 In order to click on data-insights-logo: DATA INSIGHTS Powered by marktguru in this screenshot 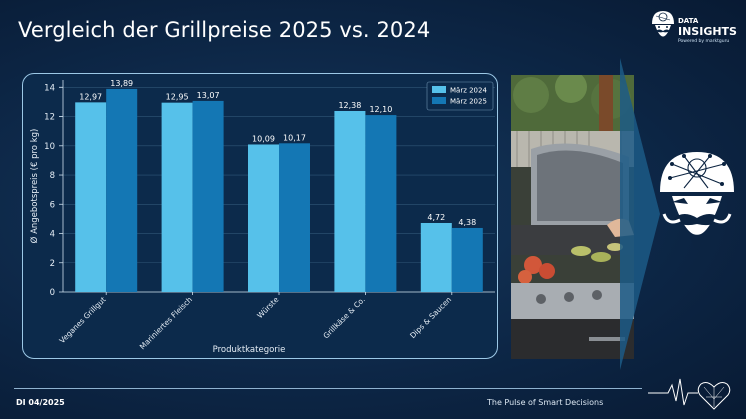, I will do `click(694, 29)`.